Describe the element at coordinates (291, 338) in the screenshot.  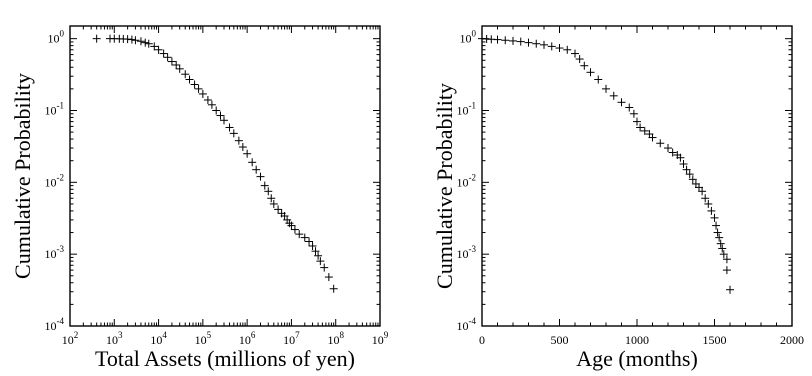
I see `x-tick-label: 10⁷` at that location.